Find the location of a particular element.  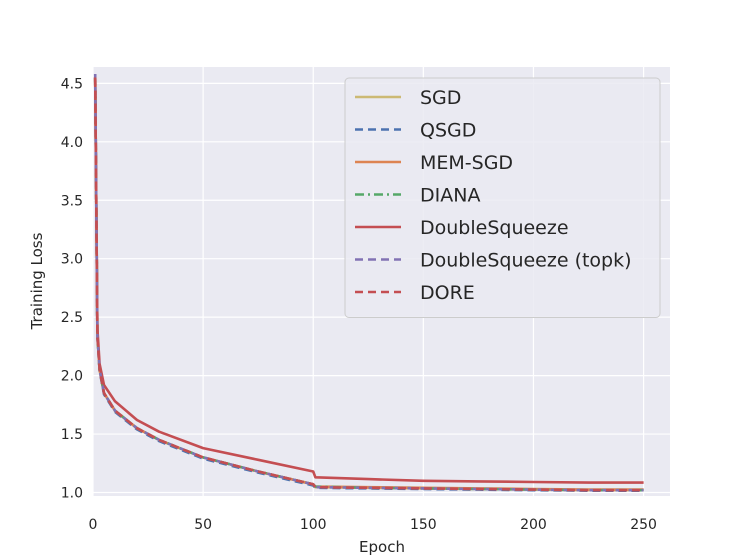

y-tick-label: 1.5 is located at coordinates (72, 435).